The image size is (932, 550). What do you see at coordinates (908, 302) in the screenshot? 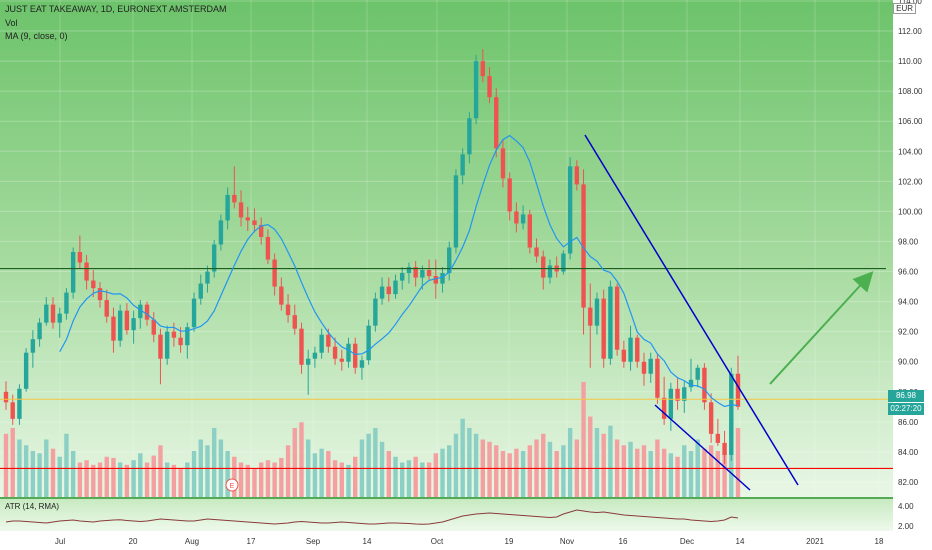
I see `price-tick-label: 94.00` at bounding box center [908, 302].